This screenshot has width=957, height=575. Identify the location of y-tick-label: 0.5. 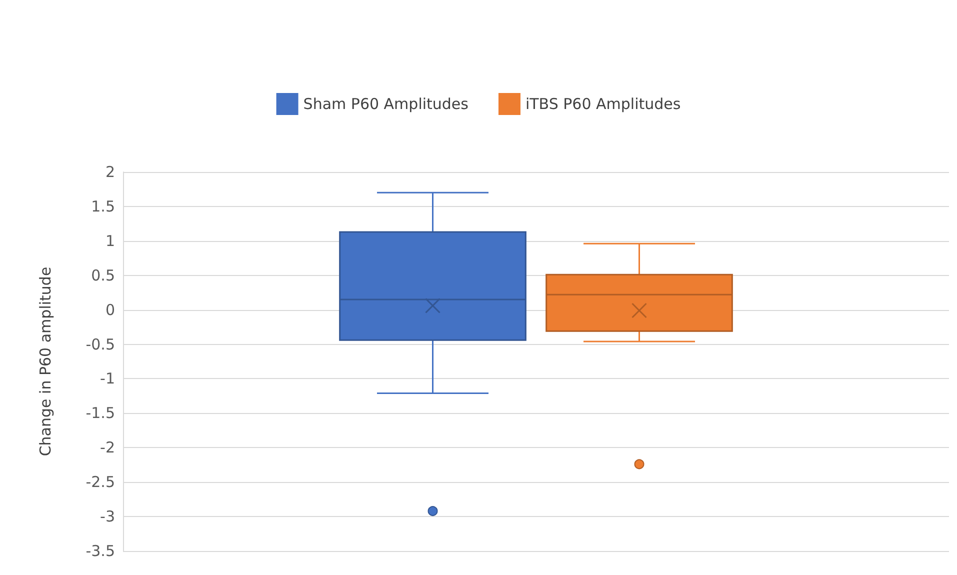
(103, 275).